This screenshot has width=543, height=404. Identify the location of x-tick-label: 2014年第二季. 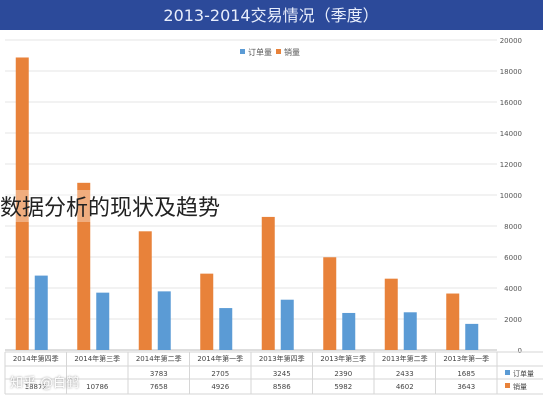
(159, 358).